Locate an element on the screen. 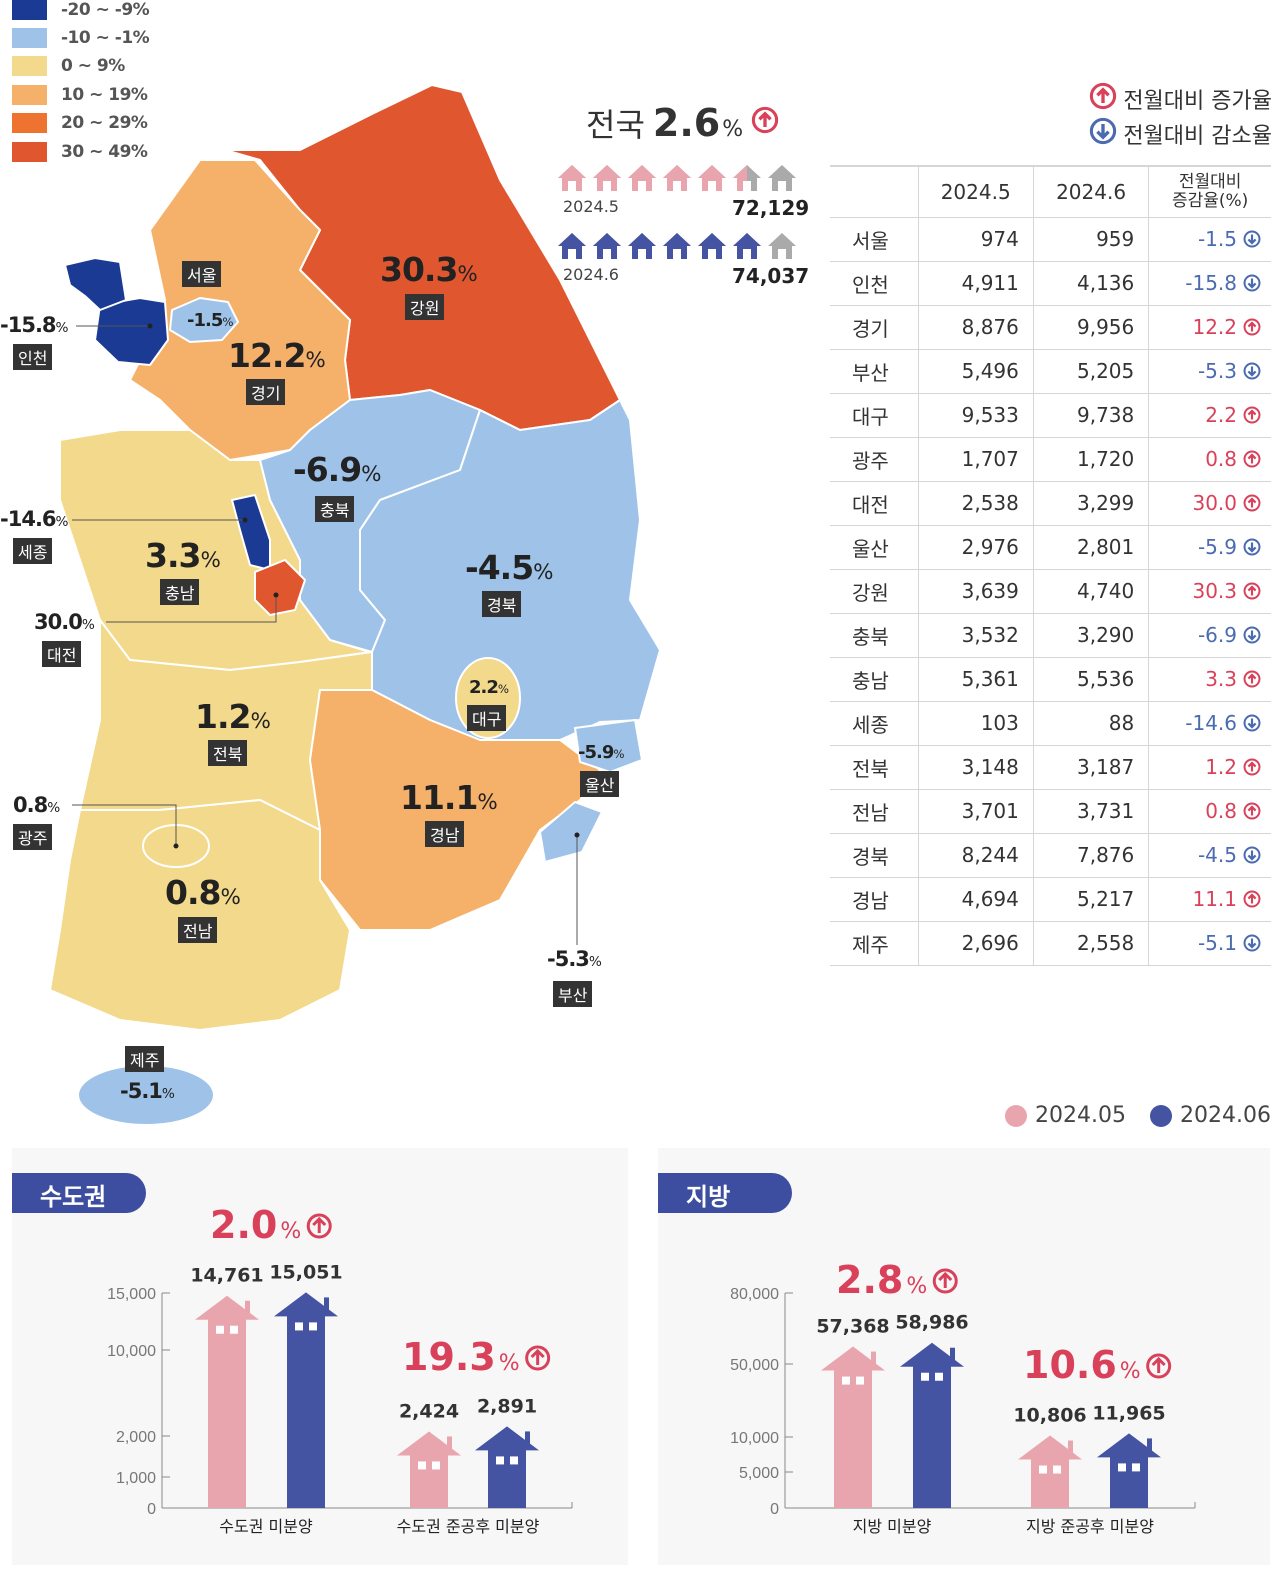 The width and height of the screenshot is (1280, 1577). badge-ulsan: 울산 is located at coordinates (600, 784).